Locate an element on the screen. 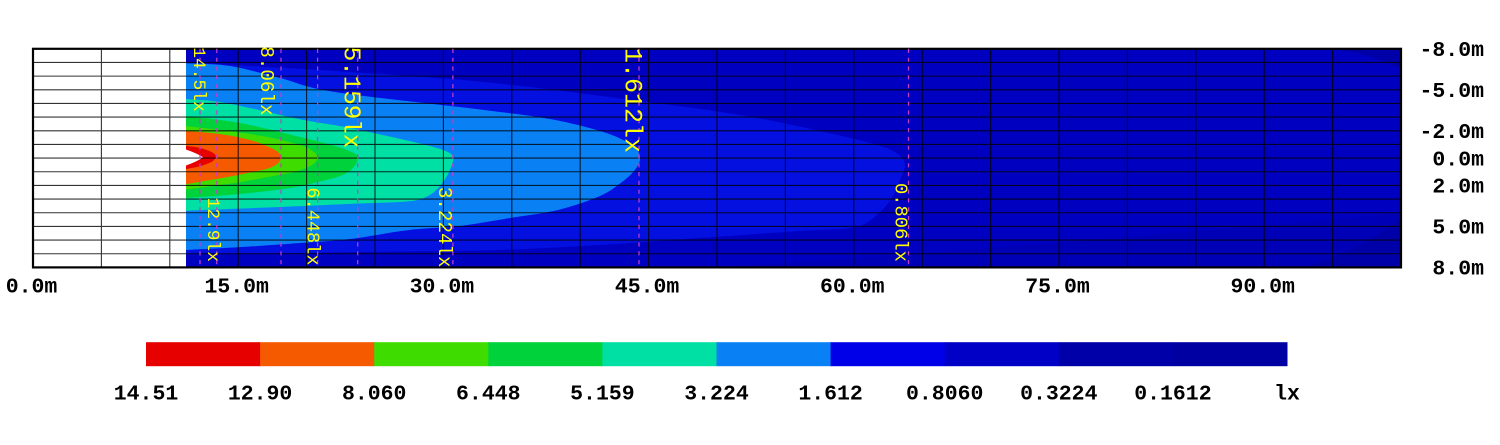  svg-text: 45.0m is located at coordinates (647, 288).